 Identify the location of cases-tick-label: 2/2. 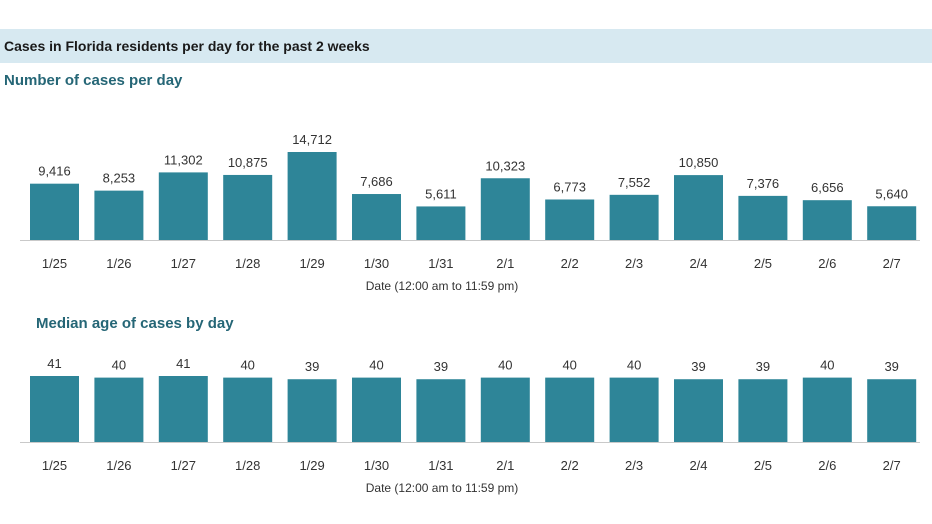
(570, 263).